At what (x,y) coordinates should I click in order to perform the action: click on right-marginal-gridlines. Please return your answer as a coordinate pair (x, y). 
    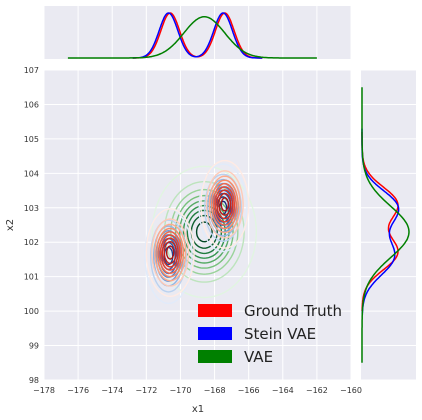
    Looking at the image, I should click on (388, 225).